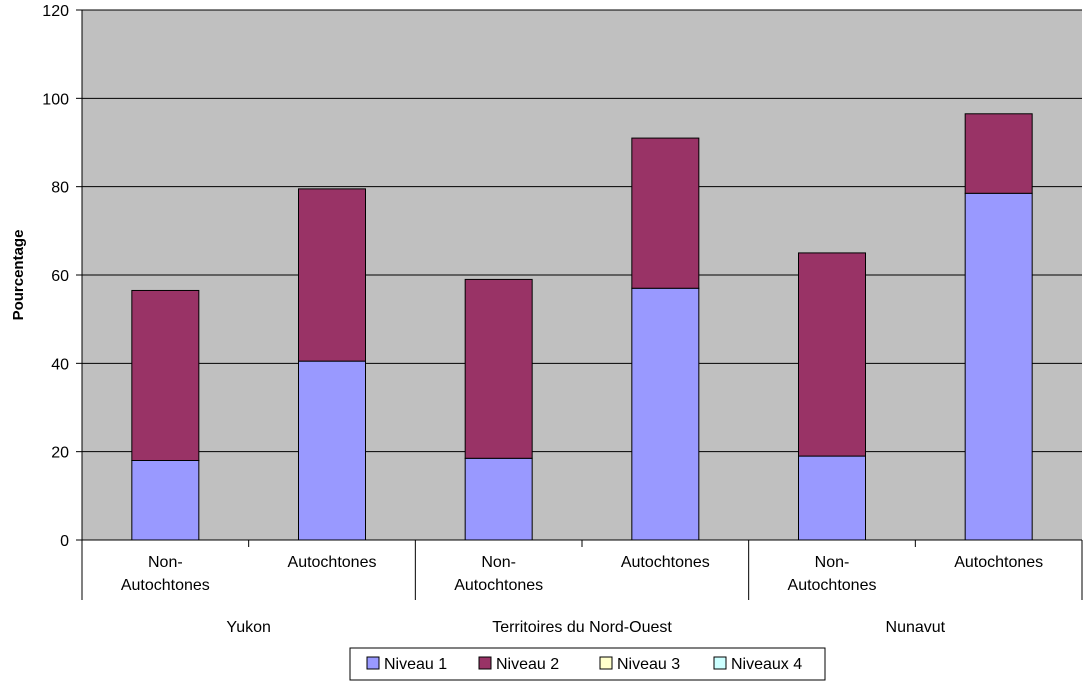 The width and height of the screenshot is (1083, 683). What do you see at coordinates (648, 664) in the screenshot?
I see `legend-label: Niveau 3` at bounding box center [648, 664].